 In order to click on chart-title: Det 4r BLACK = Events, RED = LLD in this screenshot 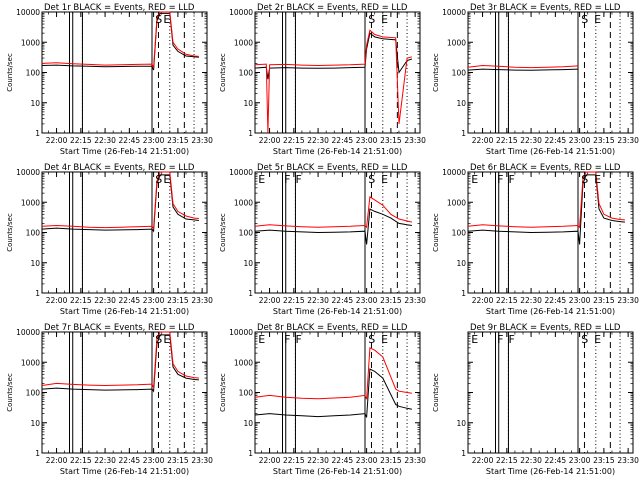, I will do `click(119, 168)`.